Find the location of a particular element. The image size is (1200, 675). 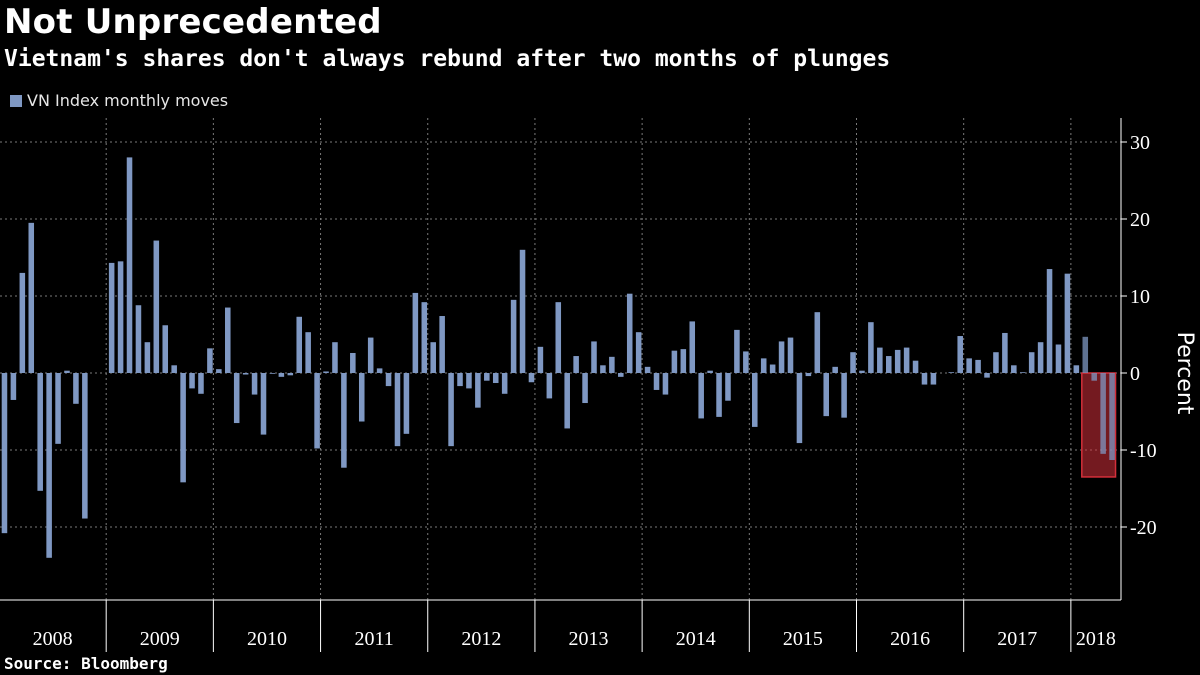

x-tick-label: 2013 is located at coordinates (589, 639).